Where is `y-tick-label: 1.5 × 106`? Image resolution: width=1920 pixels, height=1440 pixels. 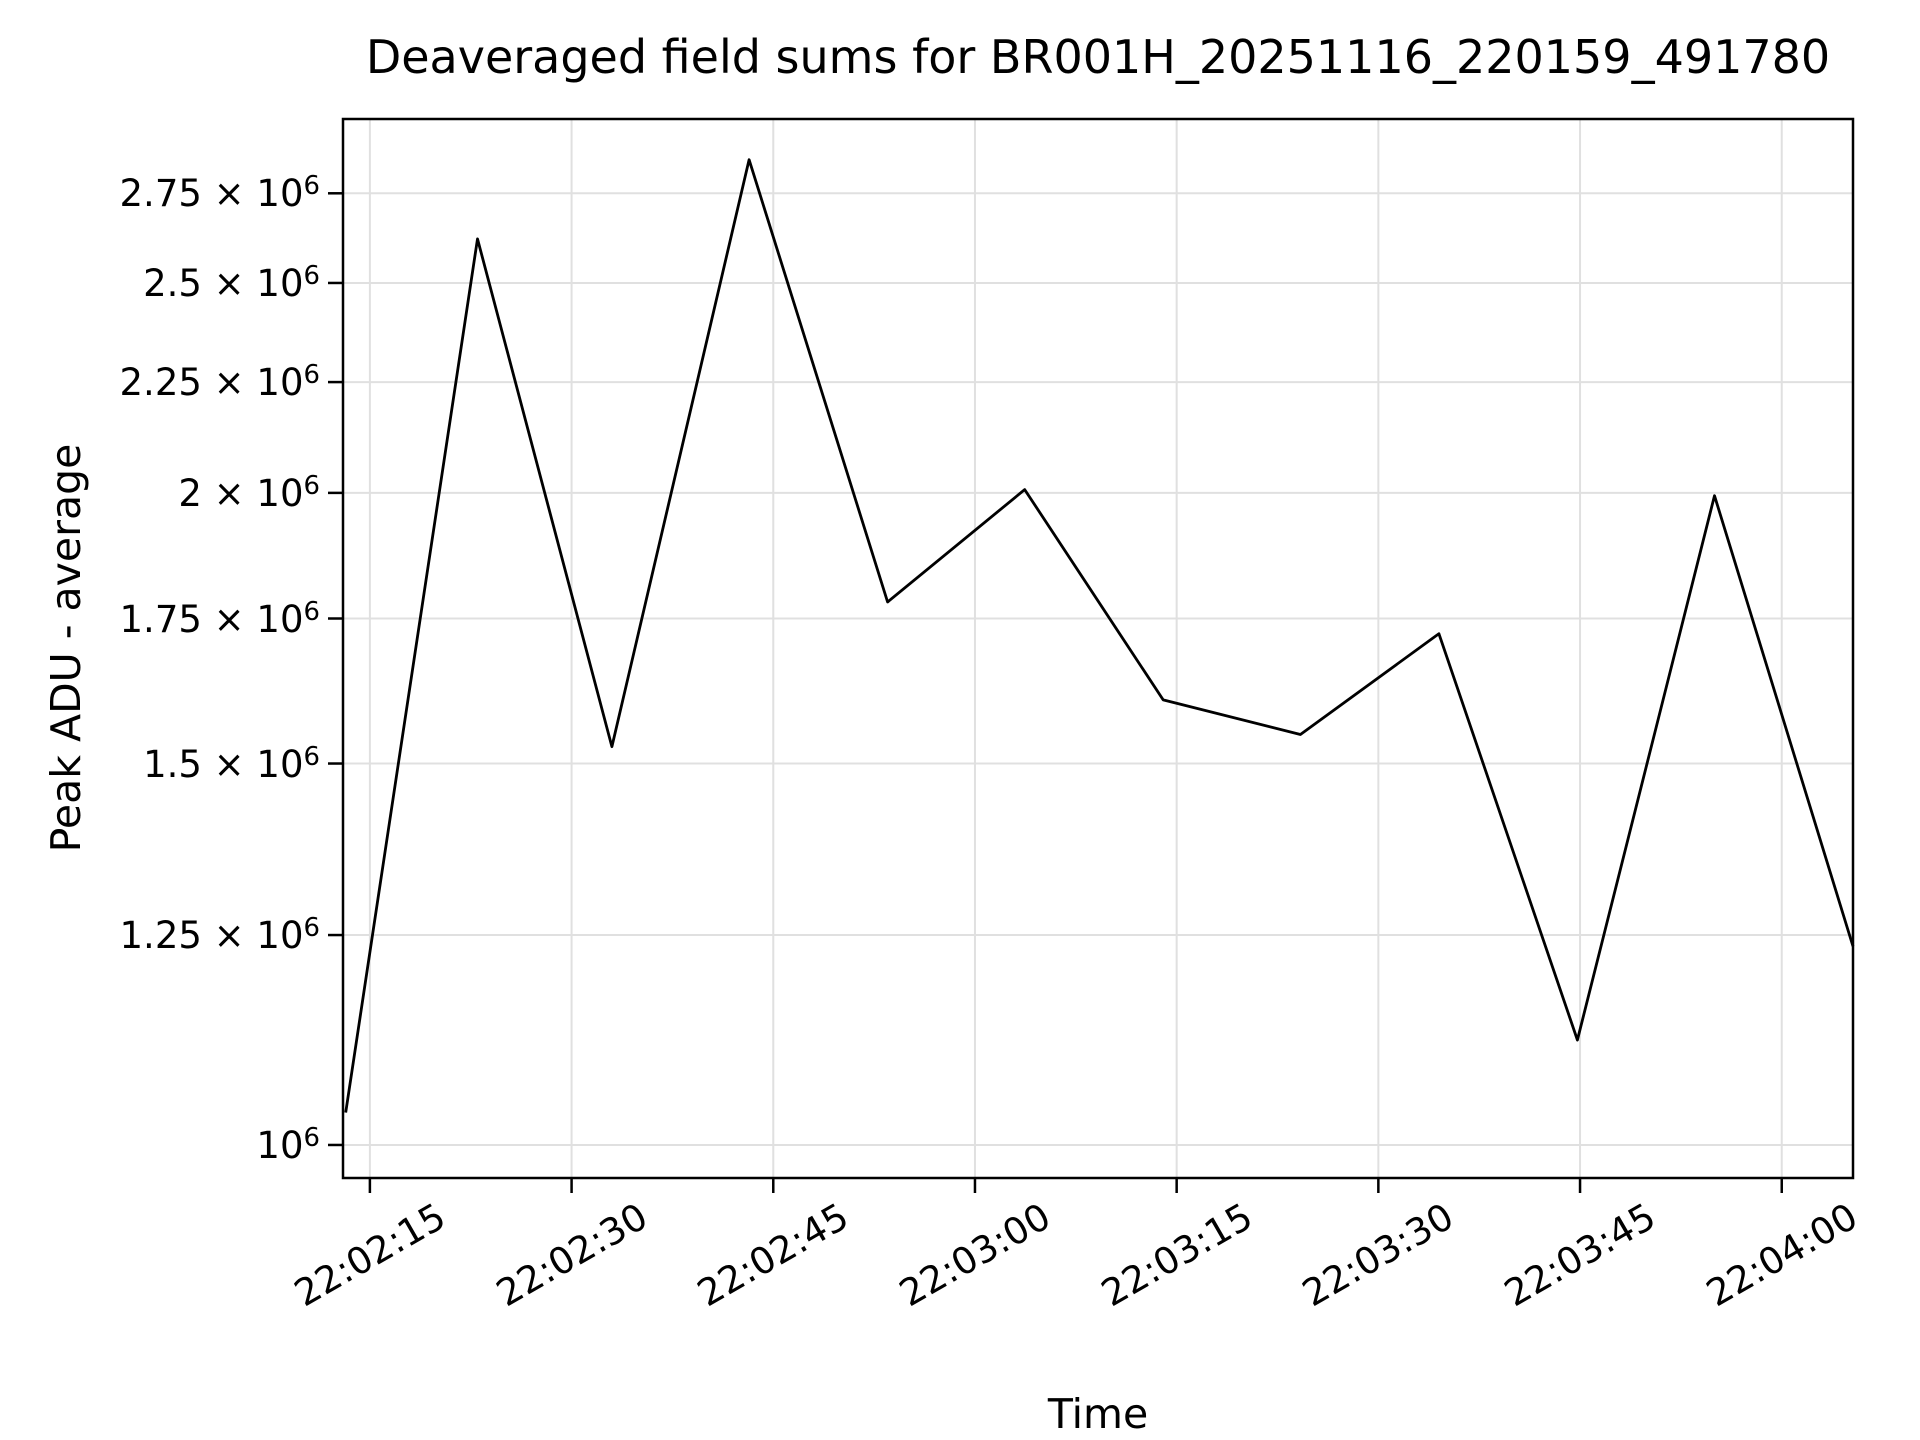 y-tick-label: 1.5 × 106 is located at coordinates (231, 763).